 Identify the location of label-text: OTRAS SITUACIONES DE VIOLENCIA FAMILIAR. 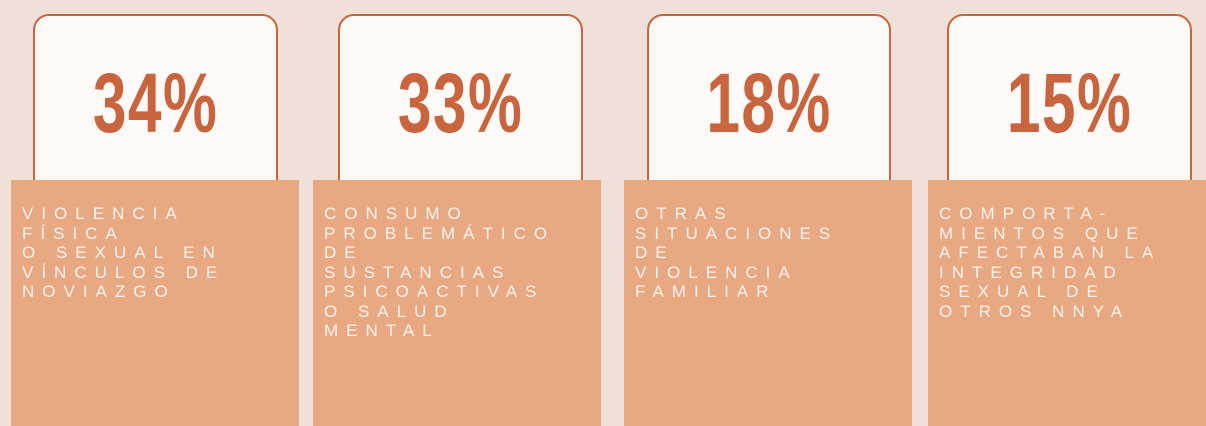
(736, 253).